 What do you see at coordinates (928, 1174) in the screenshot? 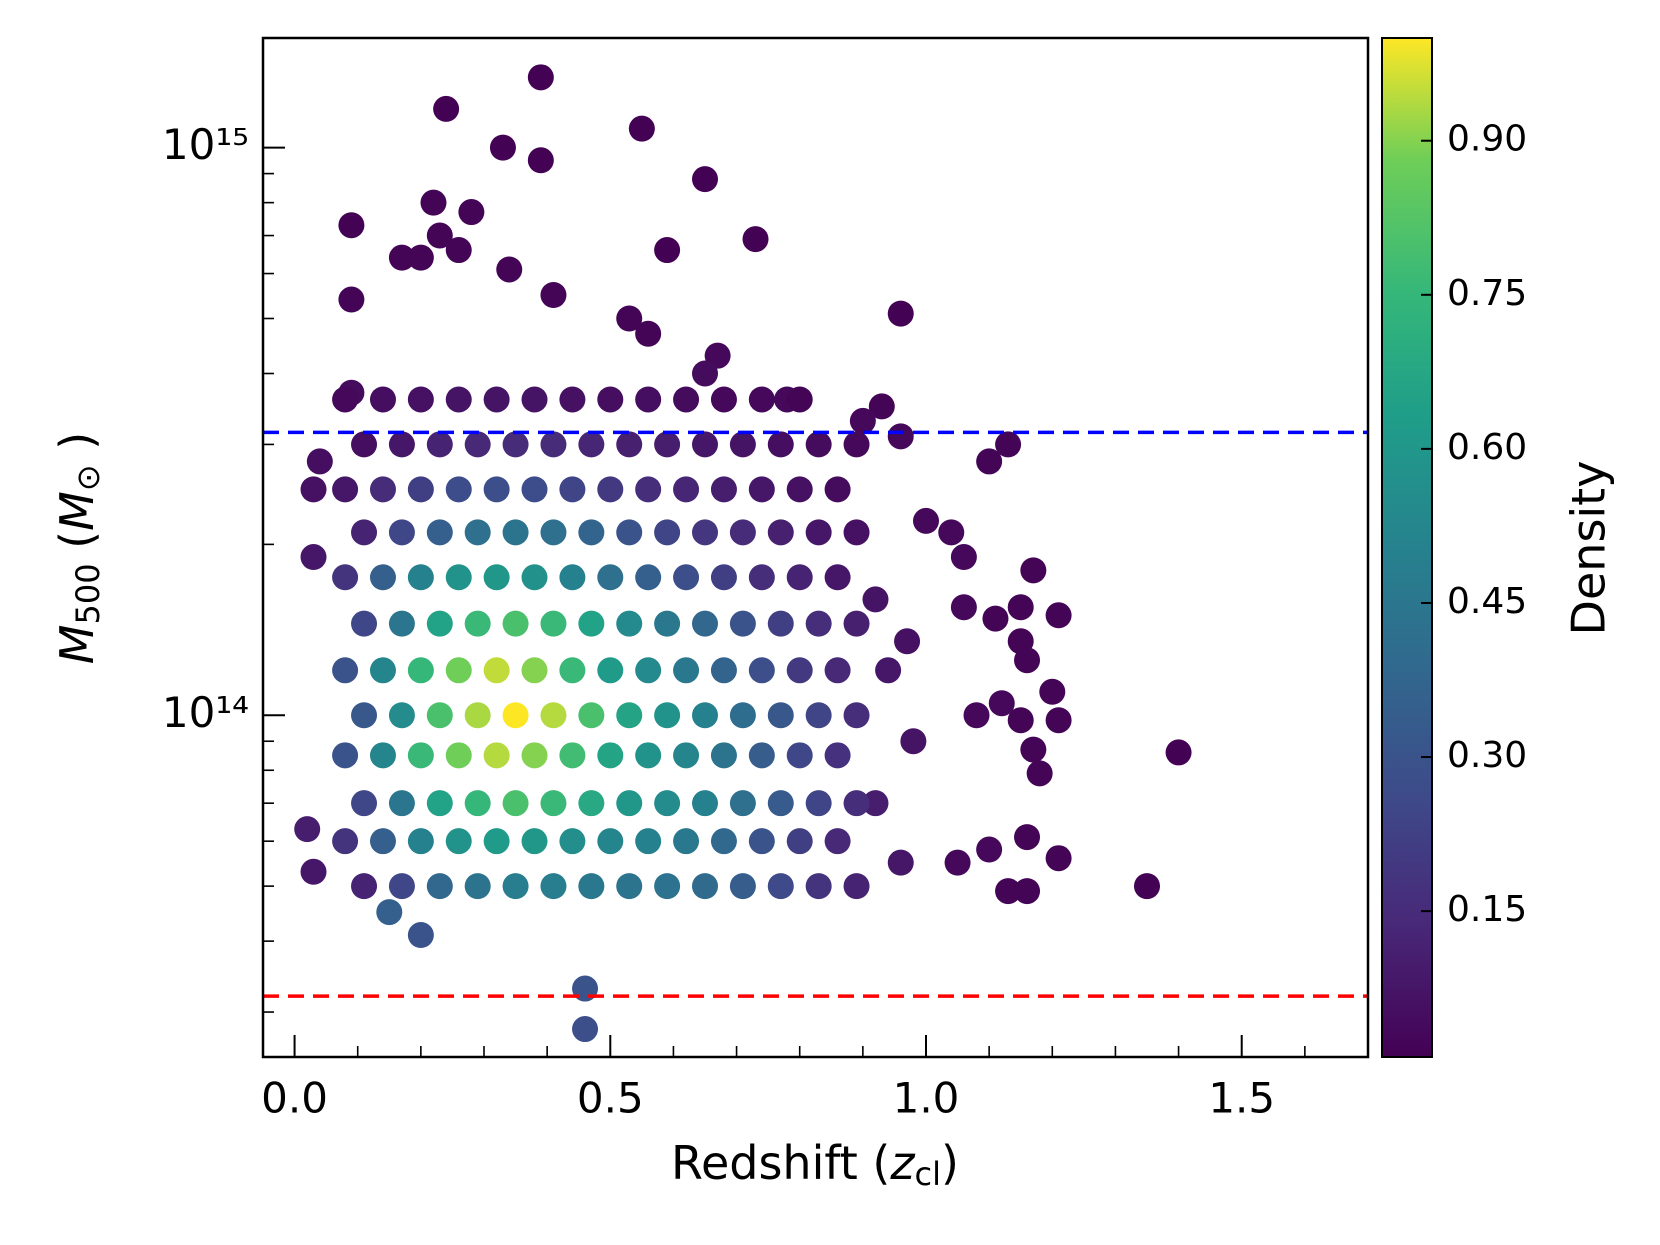
I see `x-label-sub: cl` at bounding box center [928, 1174].